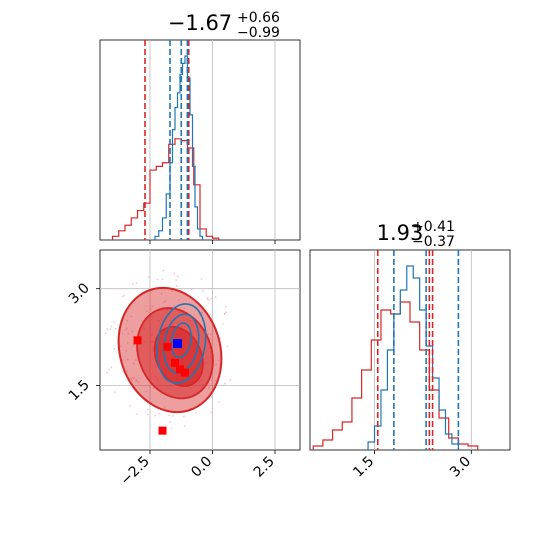 This screenshot has width=550, height=550. I want to click on param2-histograms, so click(395, 357).